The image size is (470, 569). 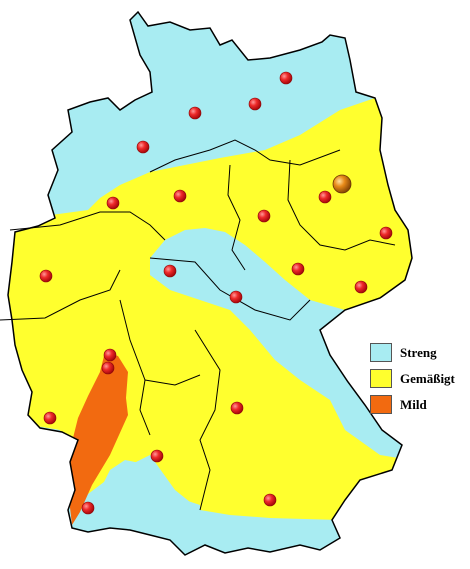 I want to click on border-south, so click(x=172, y=380).